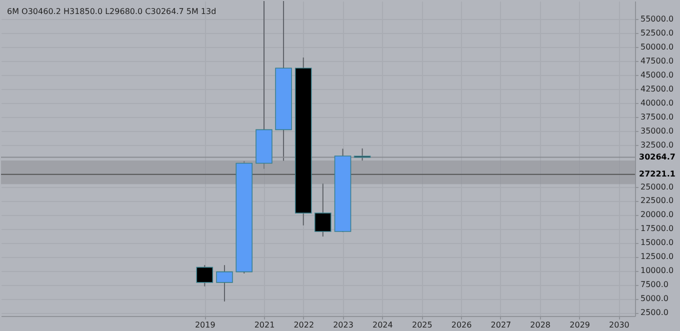 The image size is (680, 331). What do you see at coordinates (382, 325) in the screenshot?
I see `x-tick-label: 2024` at bounding box center [382, 325].